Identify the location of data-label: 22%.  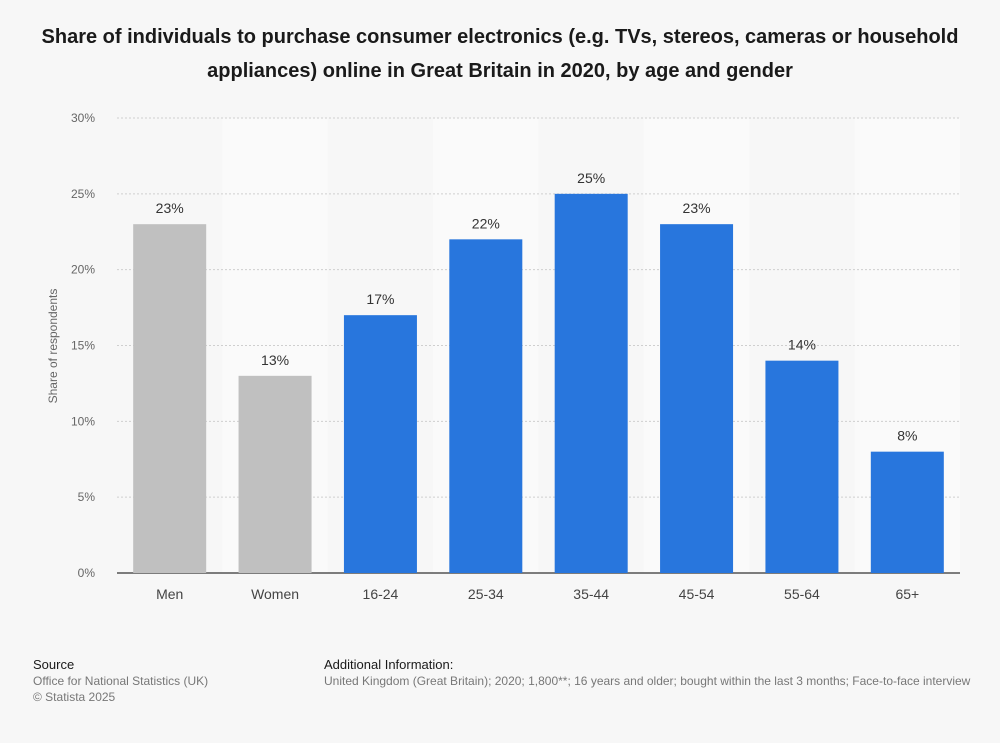
(486, 223).